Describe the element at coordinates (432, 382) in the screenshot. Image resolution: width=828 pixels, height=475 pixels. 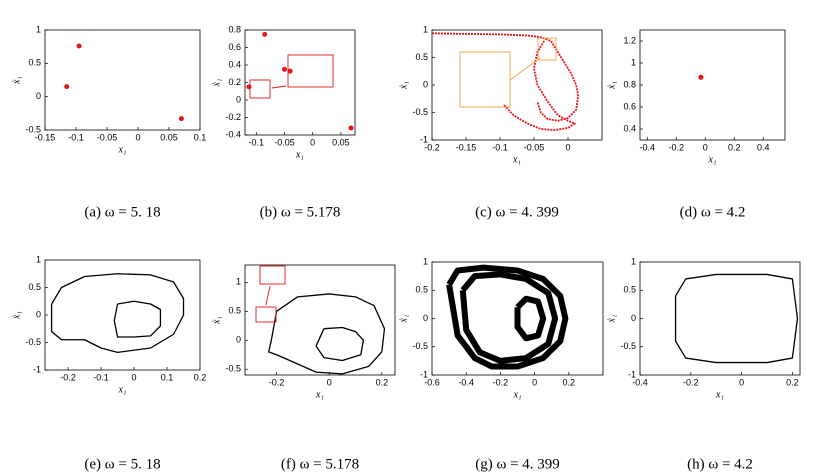
I see `x-tick-label: -0.6` at that location.